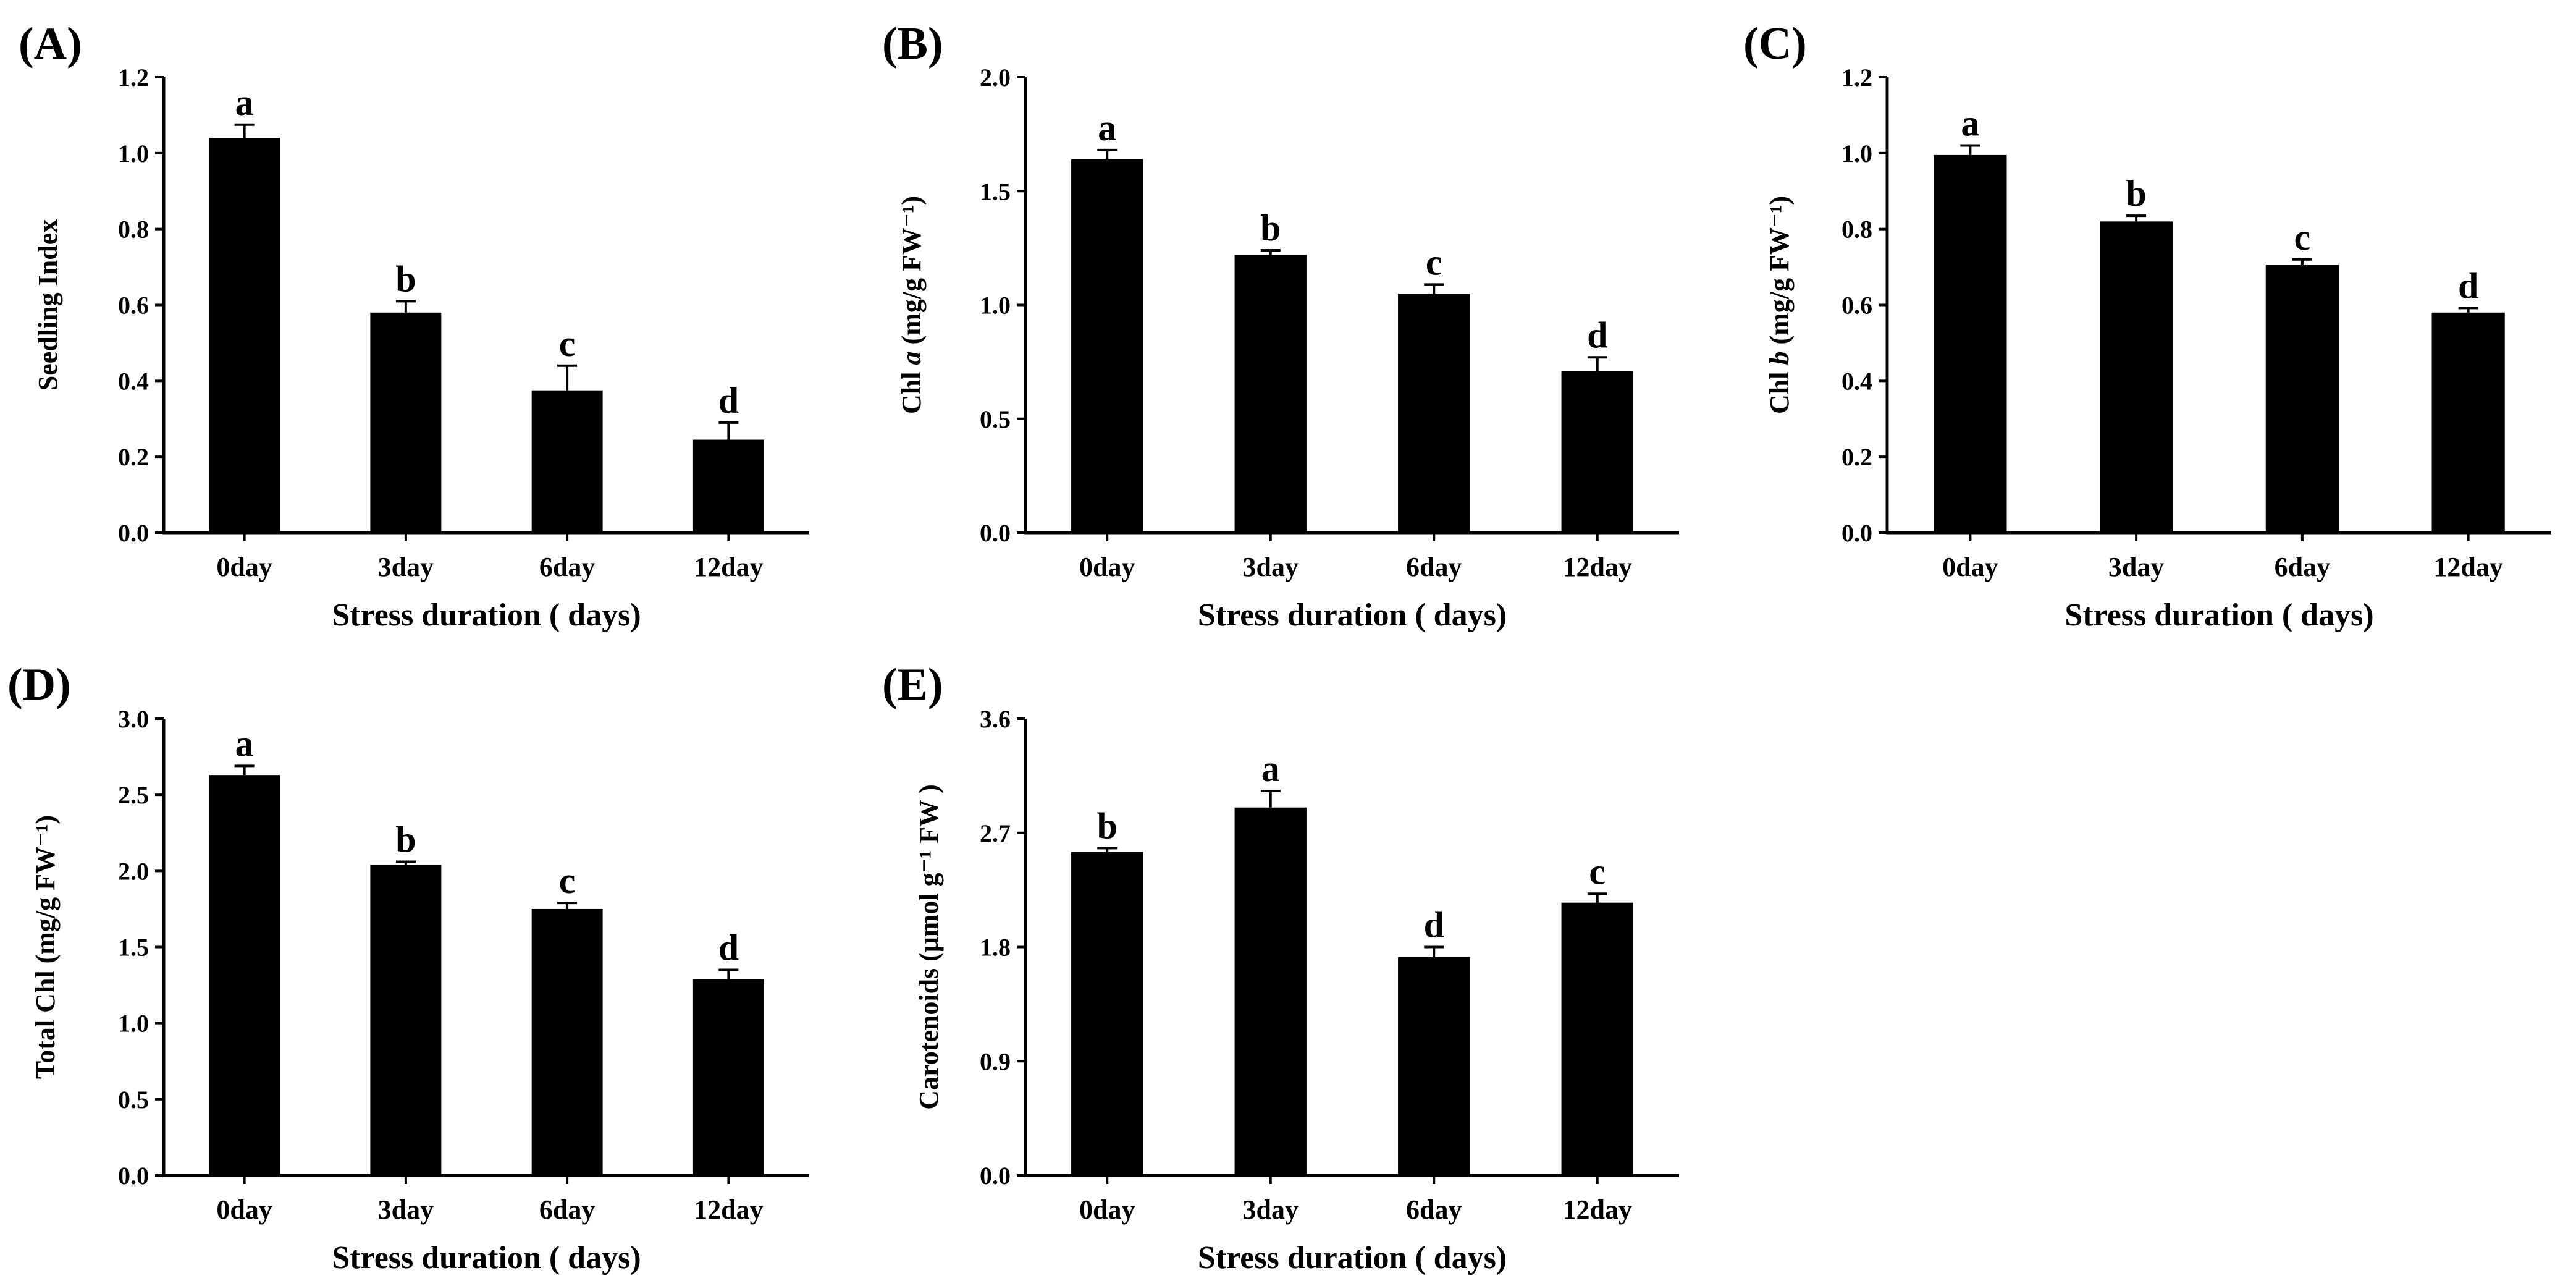 Image resolution: width=2576 pixels, height=1286 pixels. I want to click on panel-label: (D), so click(39, 684).